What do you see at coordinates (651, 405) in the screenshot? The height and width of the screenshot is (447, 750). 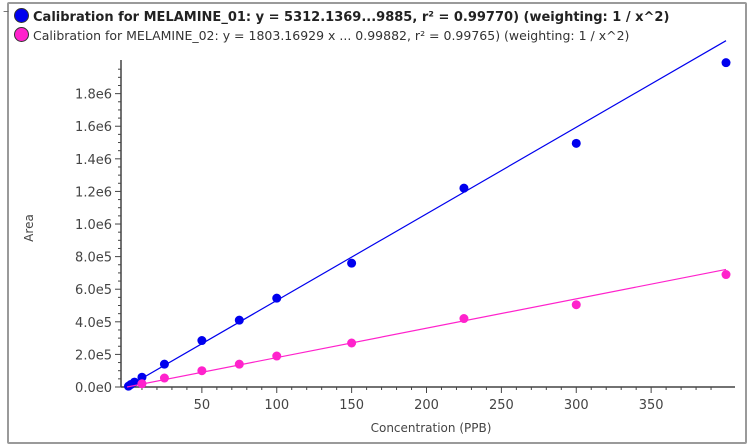 I see `x-tick-label: 350` at bounding box center [651, 405].